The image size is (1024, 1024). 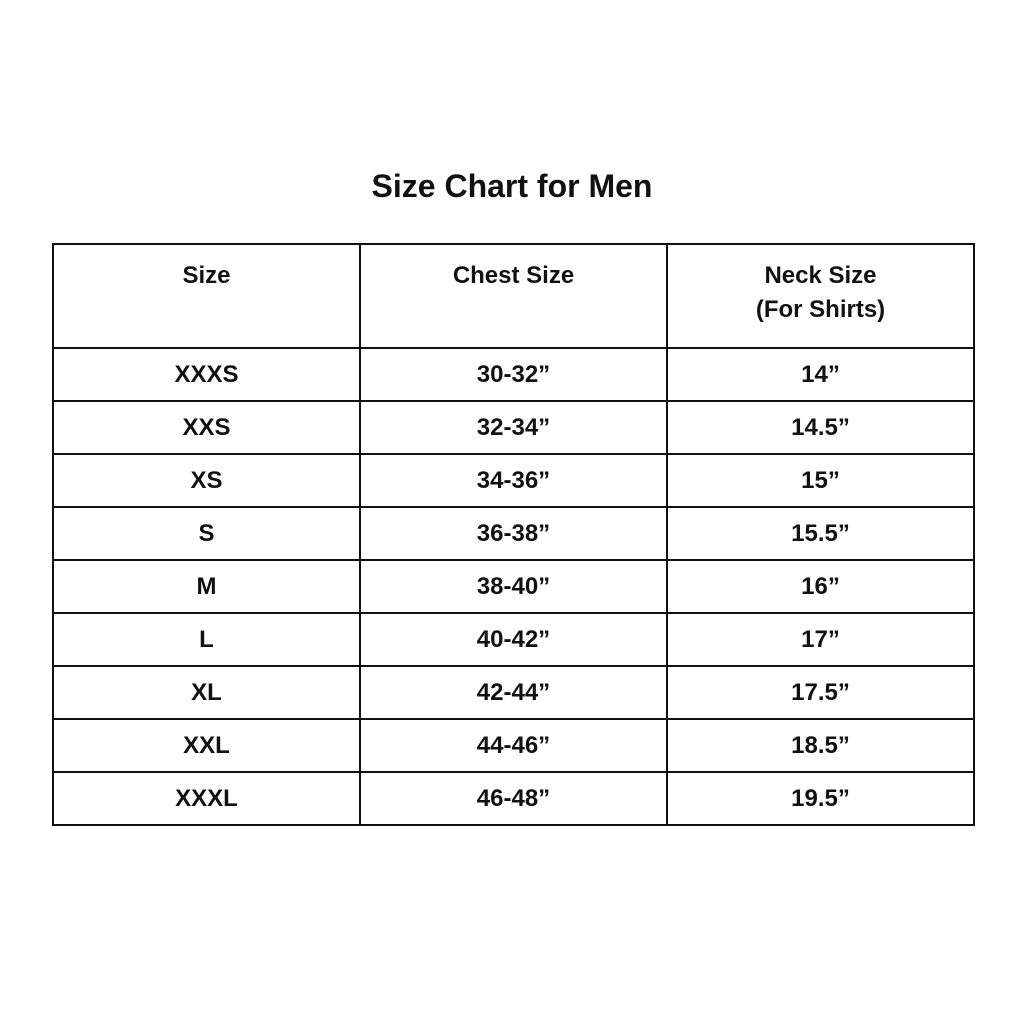 What do you see at coordinates (206, 374) in the screenshot?
I see `size-cell: XXXS` at bounding box center [206, 374].